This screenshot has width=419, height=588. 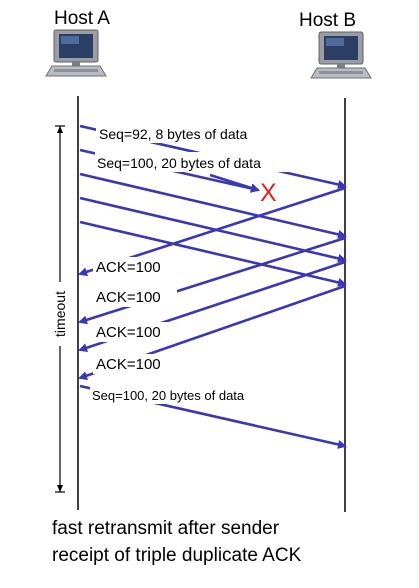 What do you see at coordinates (179, 163) in the screenshot?
I see `segment-label-2: Seq=100, 20 bytes of data` at bounding box center [179, 163].